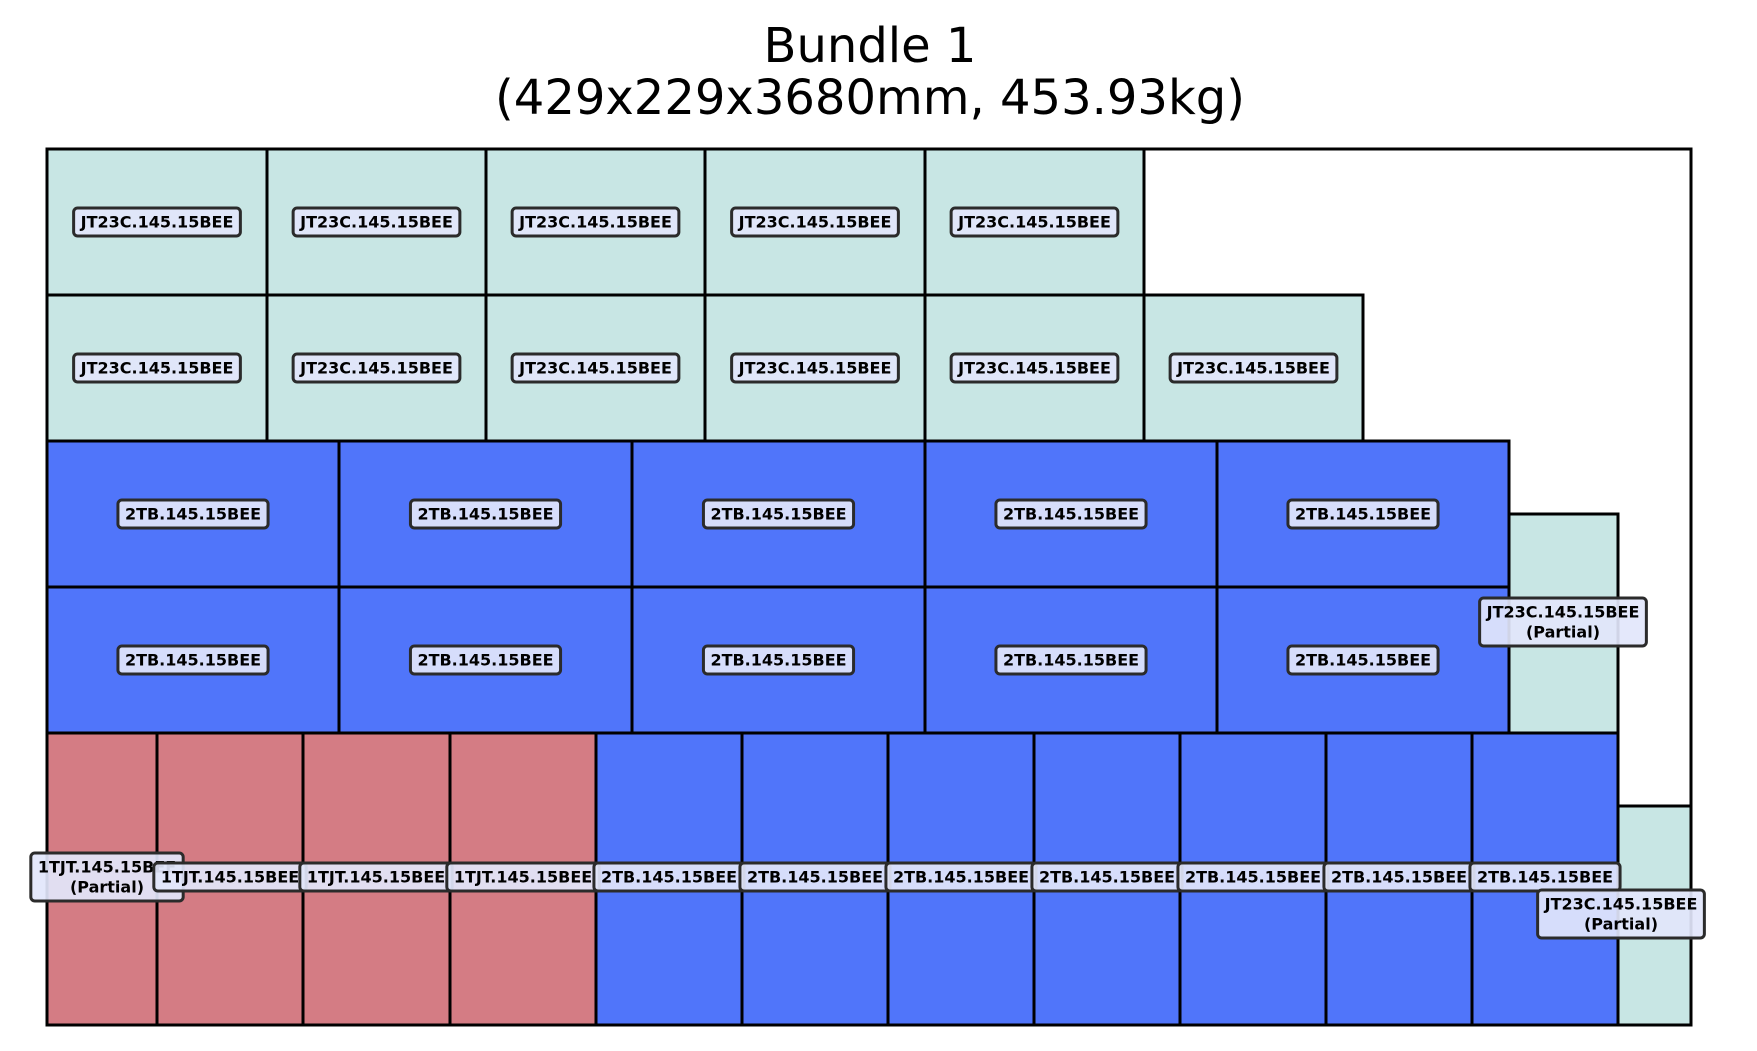  I want to click on partial-corner-label: JT23C.145.15BEE(Partial), so click(1621, 914).